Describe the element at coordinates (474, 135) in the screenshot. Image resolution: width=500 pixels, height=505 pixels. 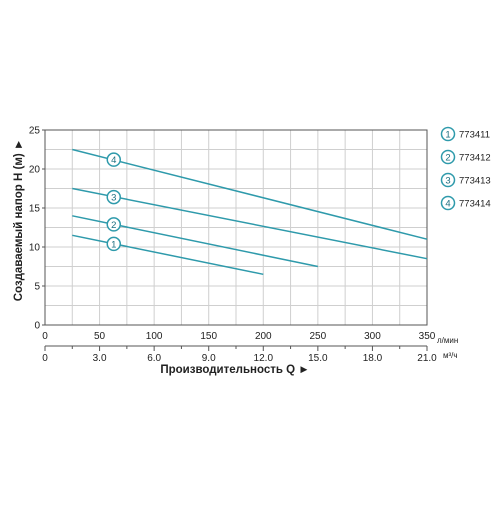
I see `legend-series-name: 773411` at that location.